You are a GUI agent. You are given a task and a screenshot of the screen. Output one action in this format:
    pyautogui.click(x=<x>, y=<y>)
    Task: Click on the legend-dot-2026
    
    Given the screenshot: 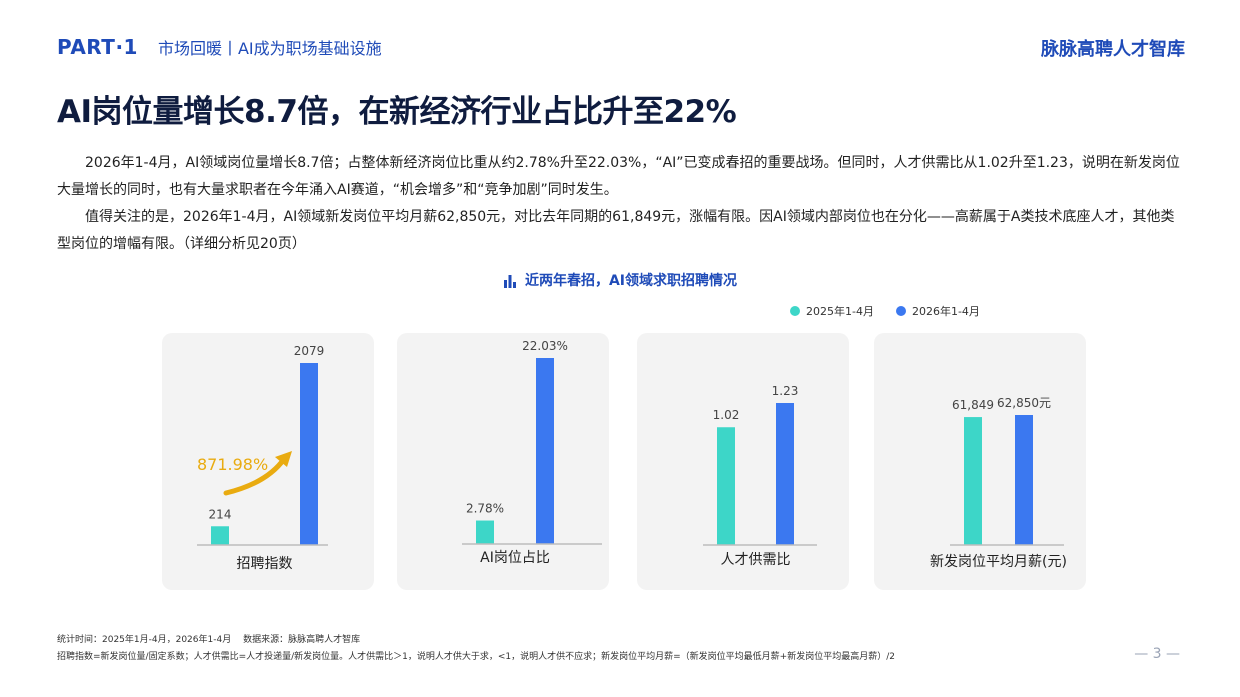 What is the action you would take?
    pyautogui.click(x=900, y=311)
    